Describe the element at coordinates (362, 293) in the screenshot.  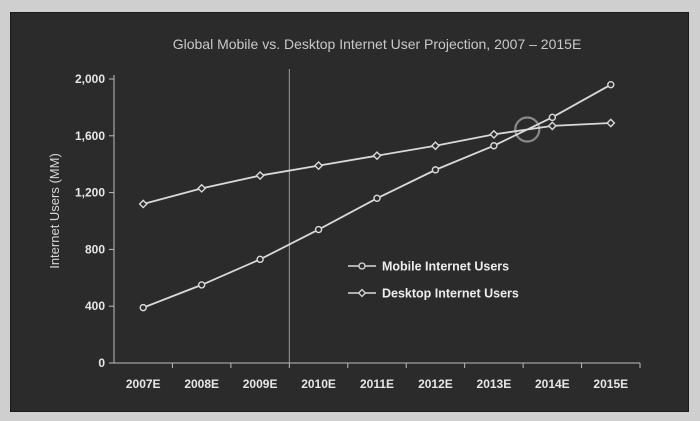
I see `legend-marker-diamond` at that location.